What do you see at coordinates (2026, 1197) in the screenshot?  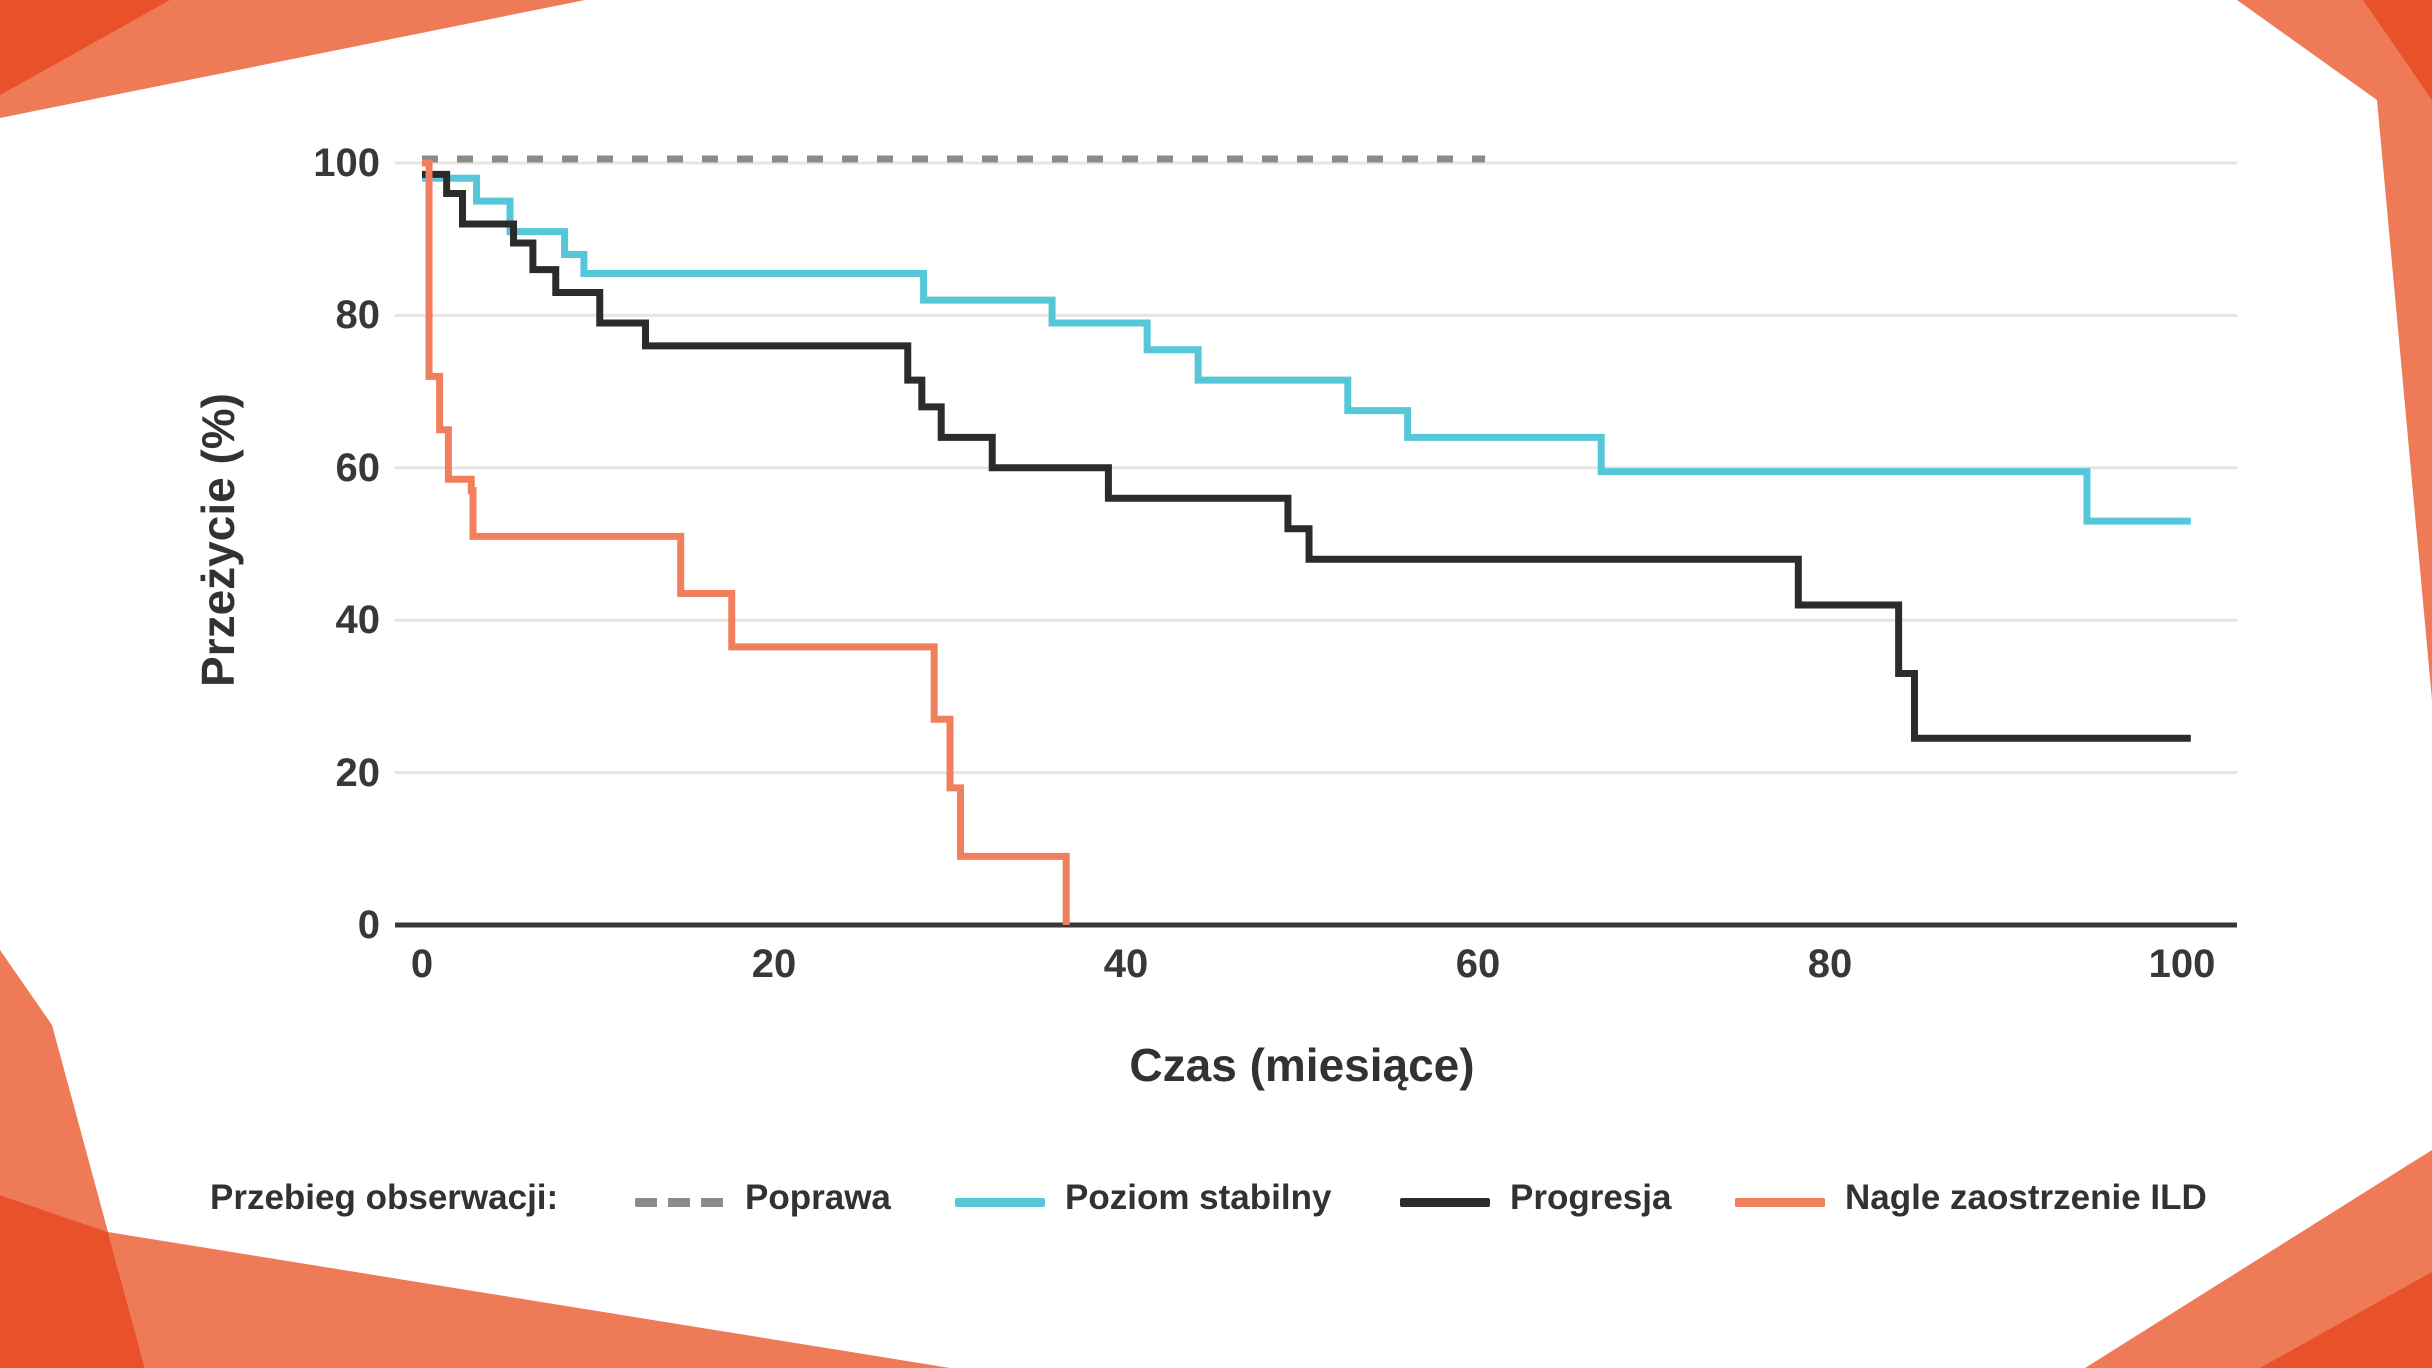 I see `legend-label: Nagle zaostrzenie ILD` at bounding box center [2026, 1197].